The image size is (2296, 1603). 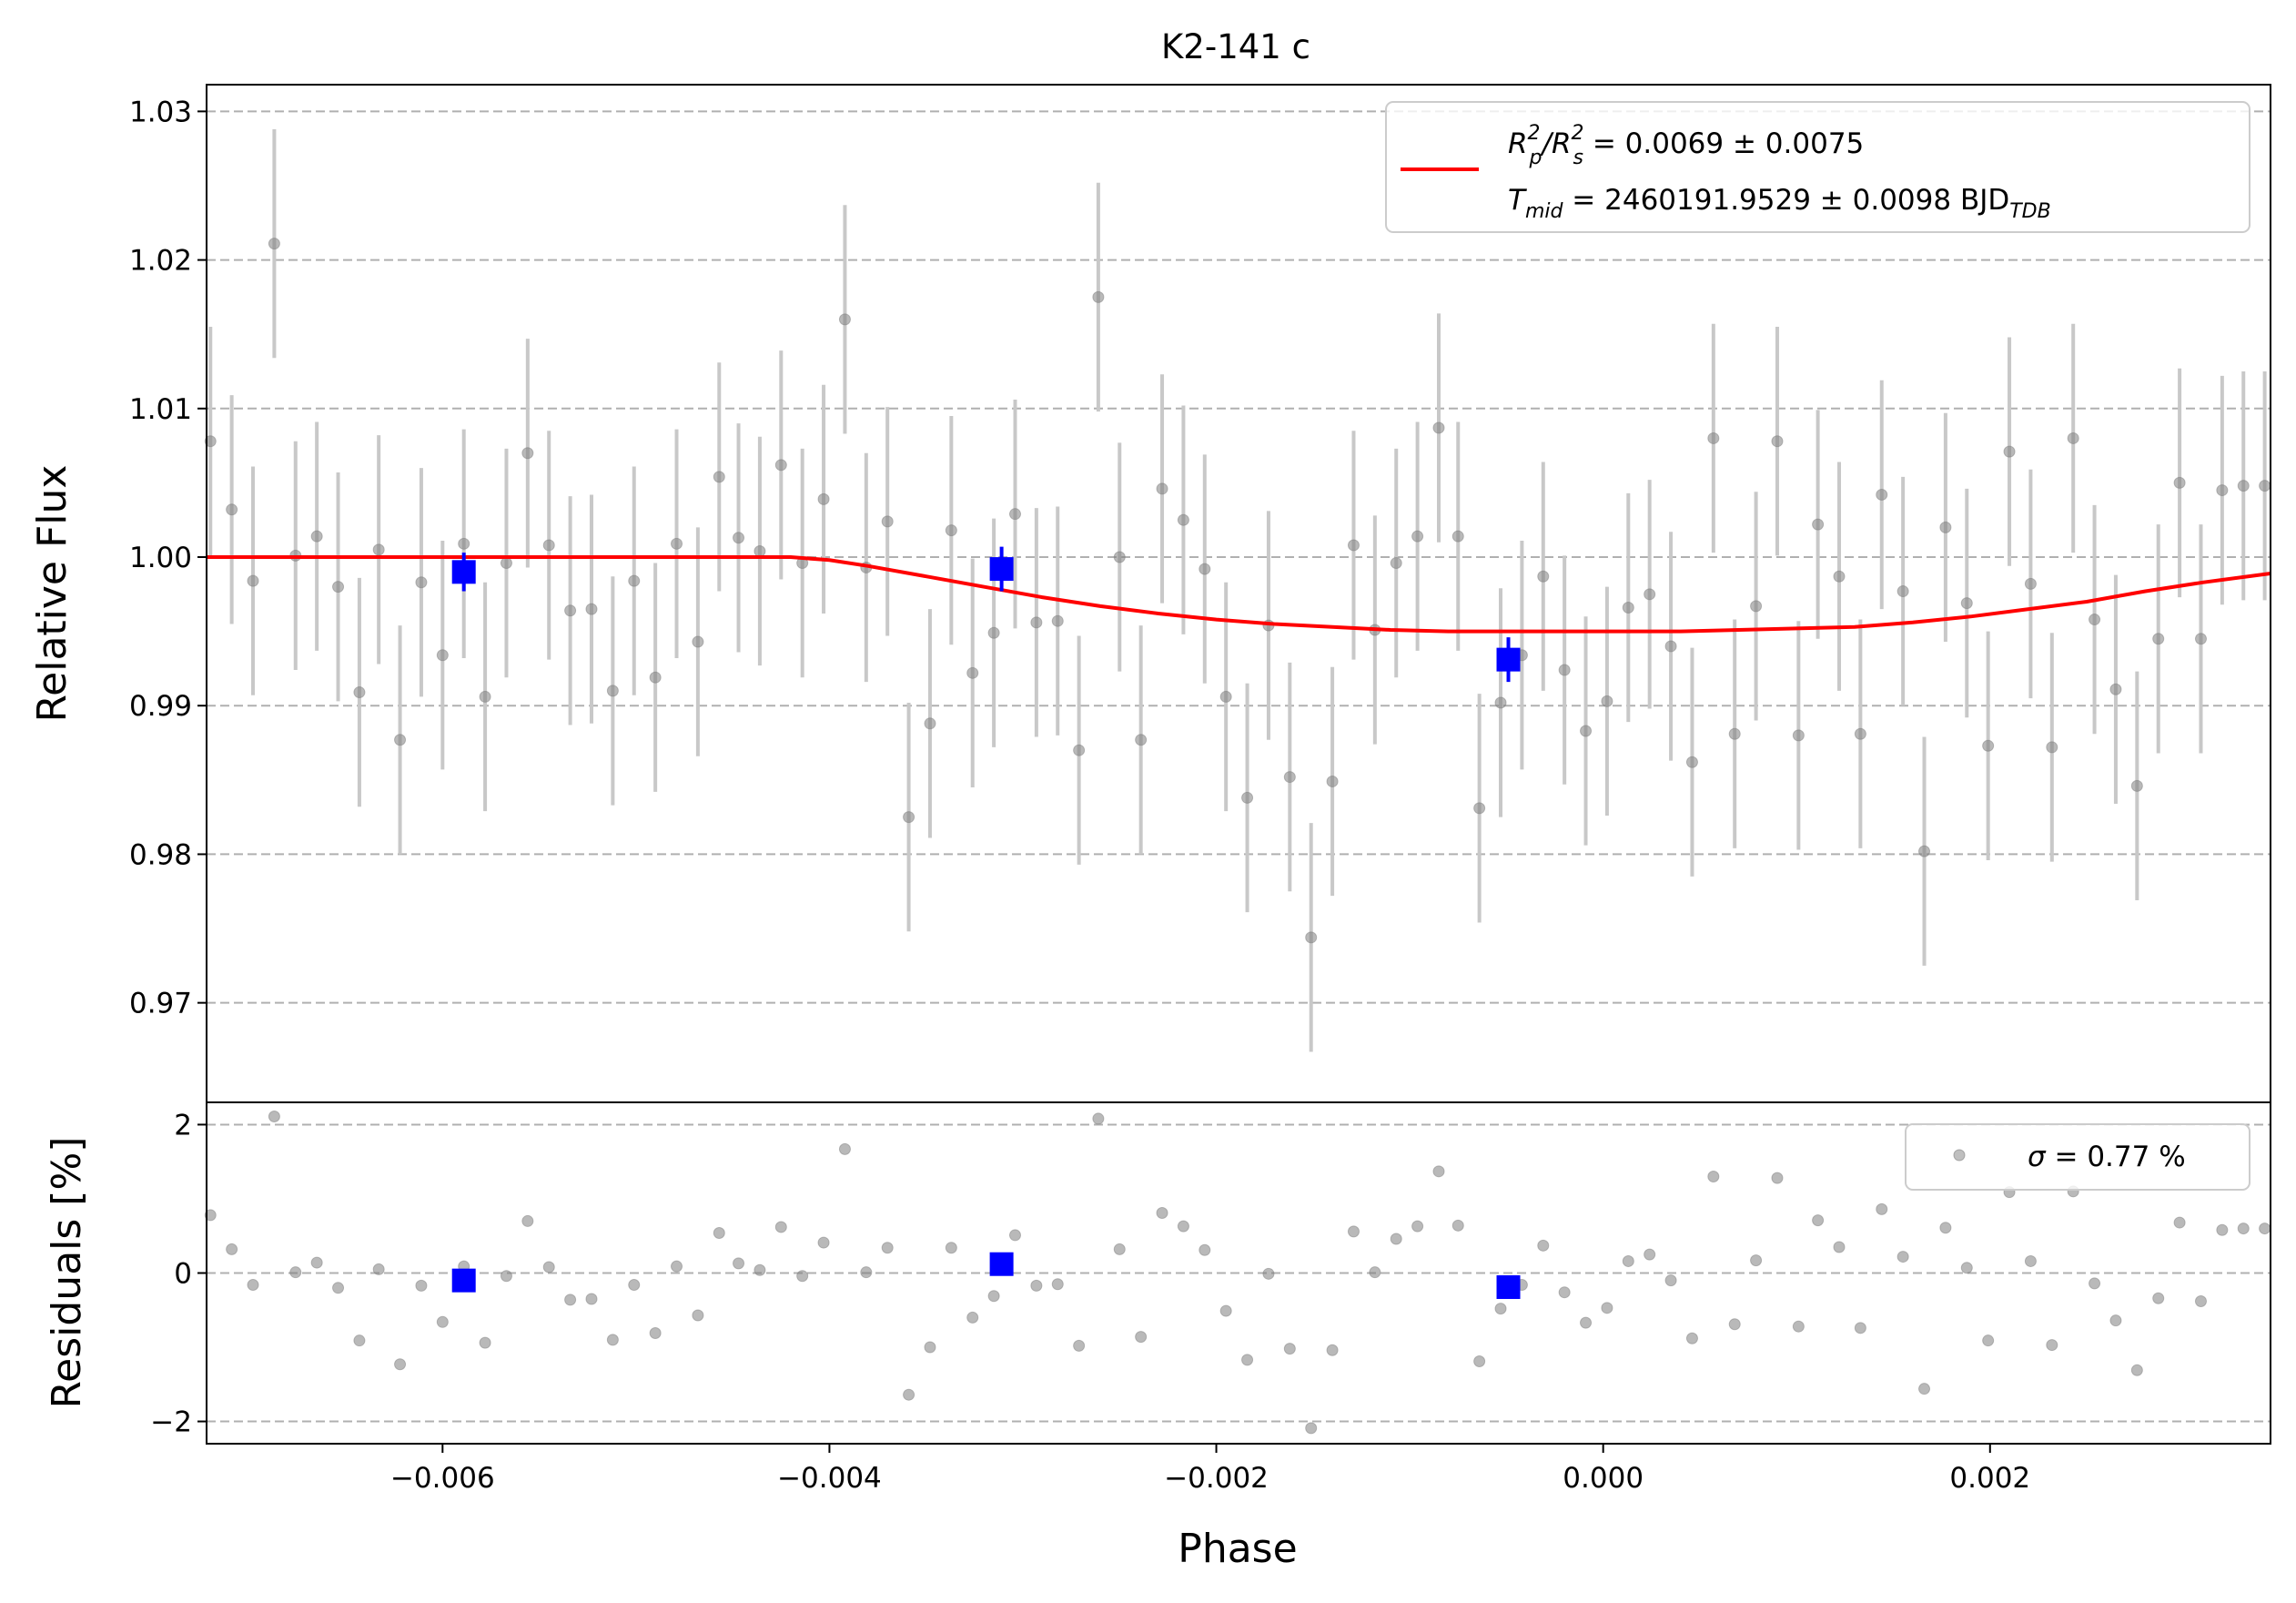 What do you see at coordinates (67, 1273) in the screenshot?
I see `bottom-y-axis-label: Residuals [%]` at bounding box center [67, 1273].